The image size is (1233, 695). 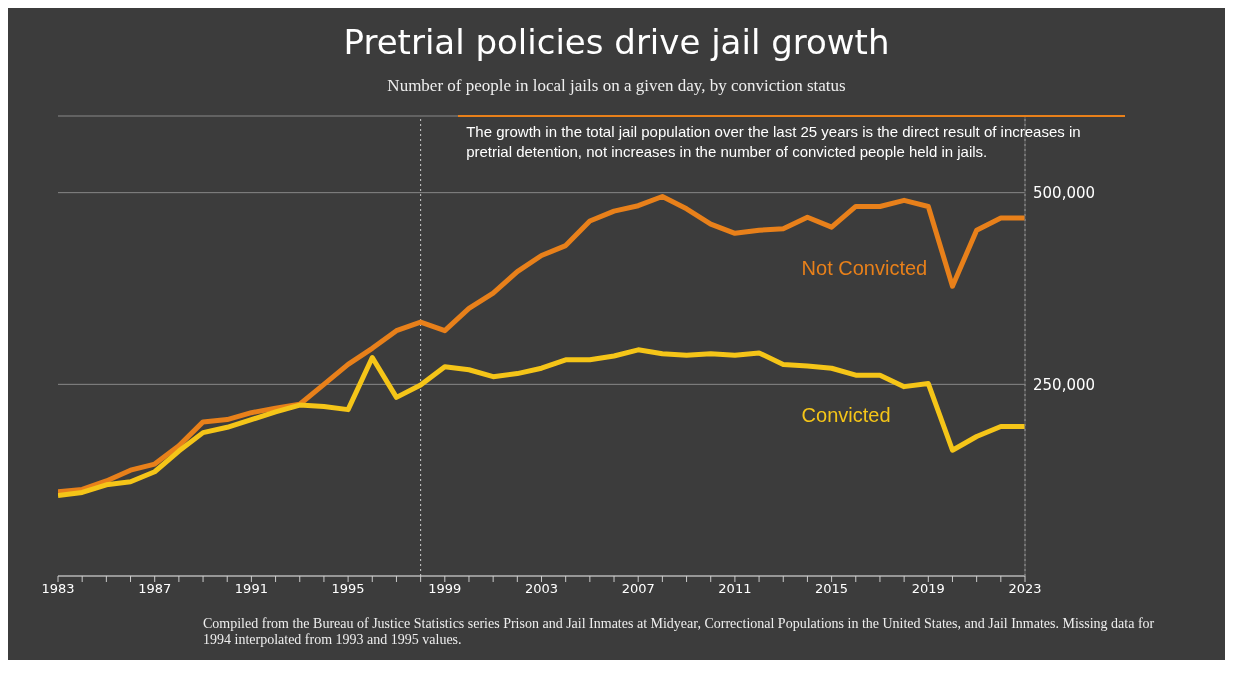 What do you see at coordinates (846, 416) in the screenshot?
I see `series-label: Convicted` at bounding box center [846, 416].